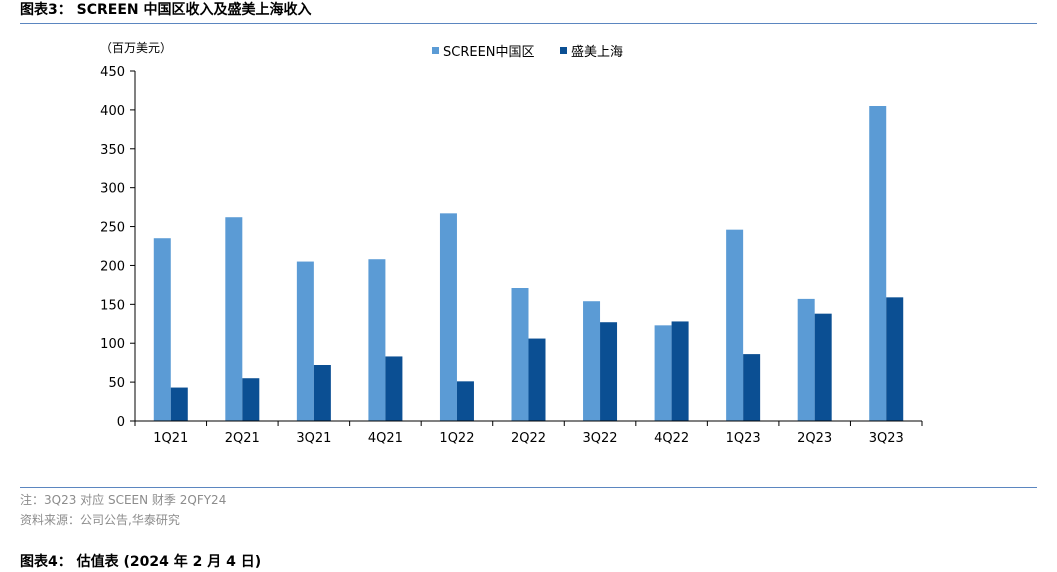 This screenshot has height=572, width=1057. I want to click on y-axis: 0 50 100 150 200 250 300 350 400 450, so click(118, 247).